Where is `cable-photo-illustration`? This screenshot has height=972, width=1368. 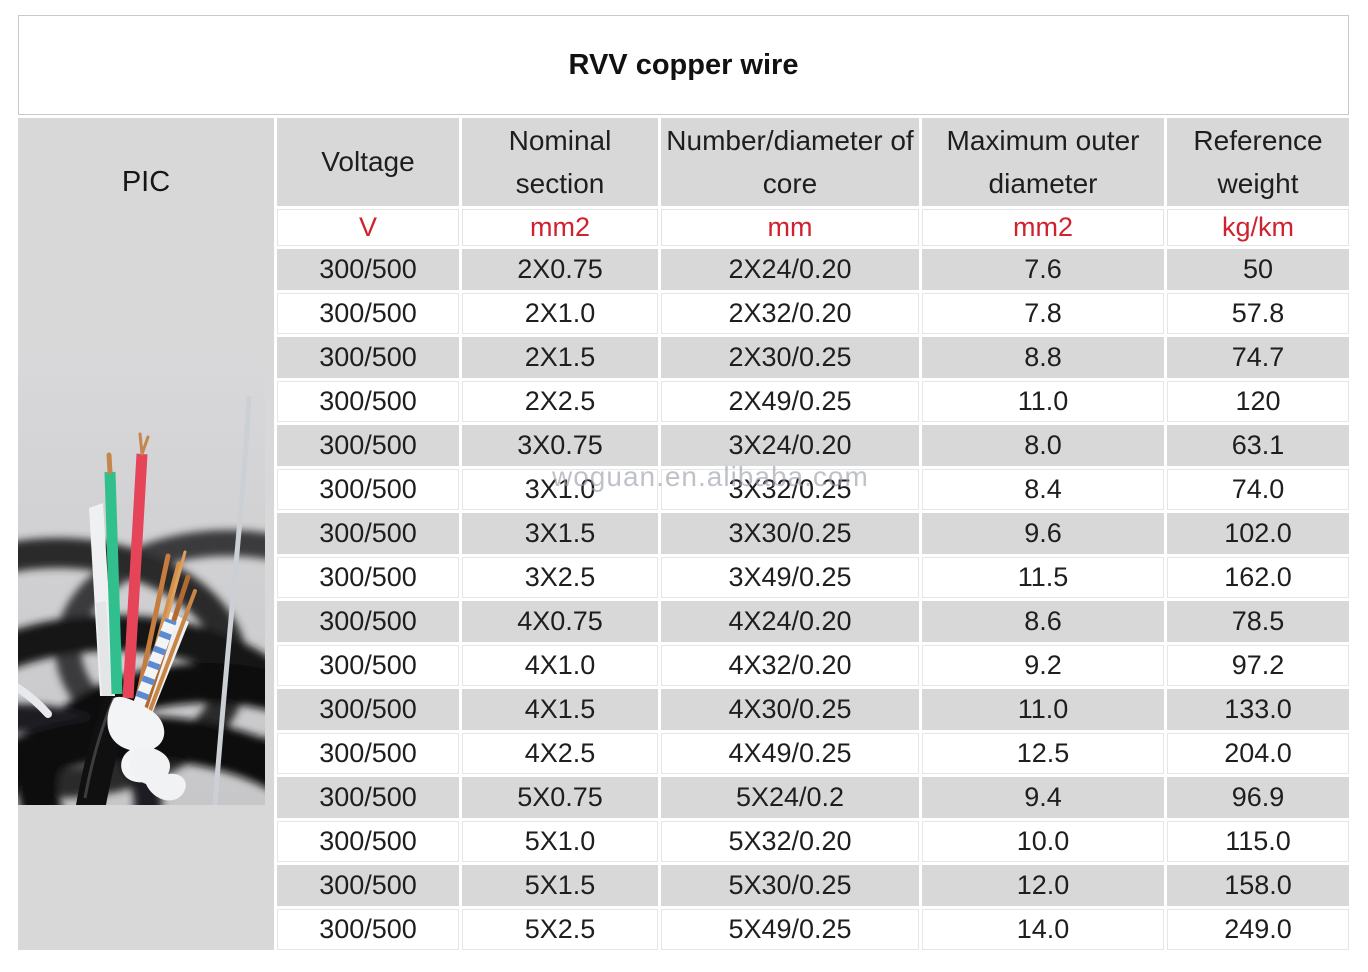 cable-photo-illustration is located at coordinates (141, 581).